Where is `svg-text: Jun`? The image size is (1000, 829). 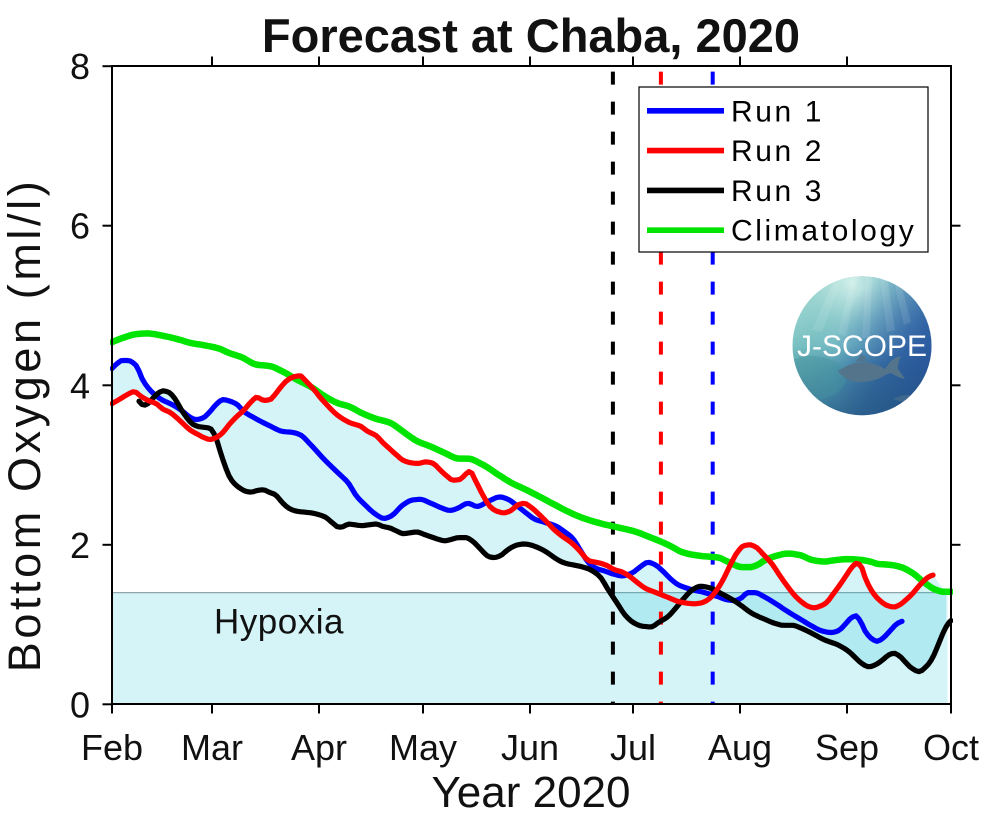
svg-text: Jun is located at coordinates (530, 747).